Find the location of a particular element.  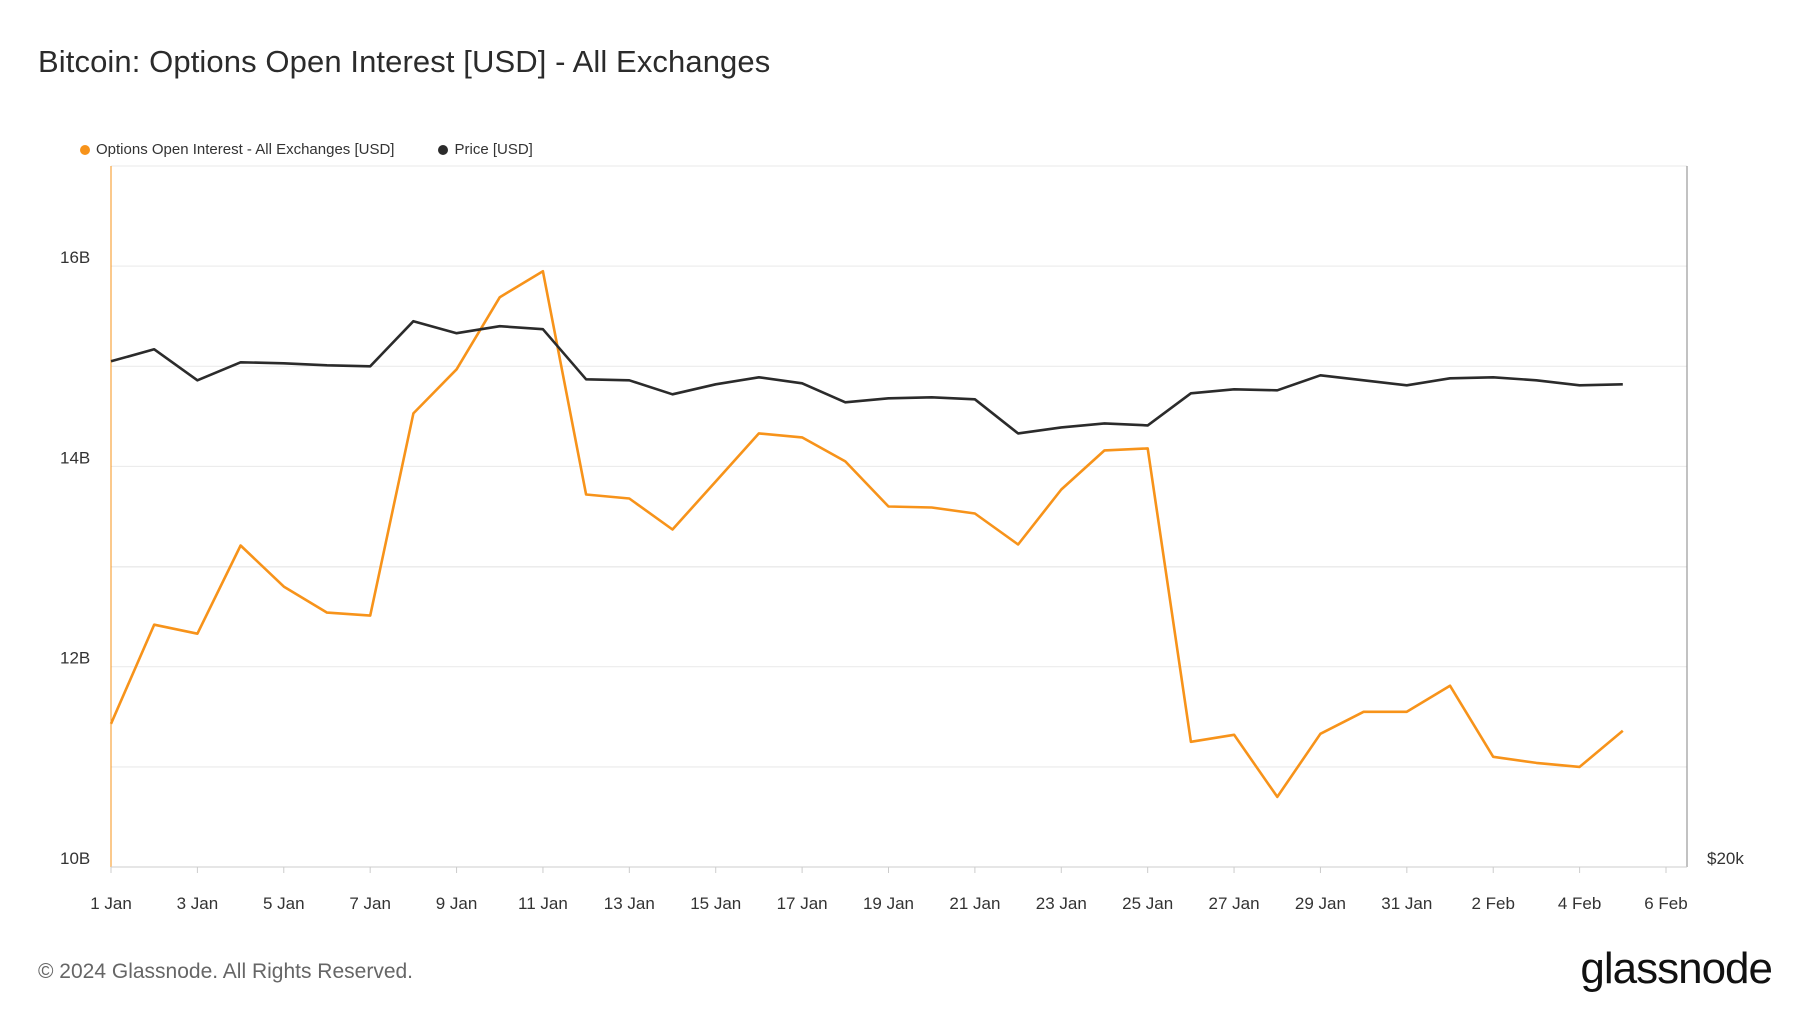

series-line-price is located at coordinates (866, 377).